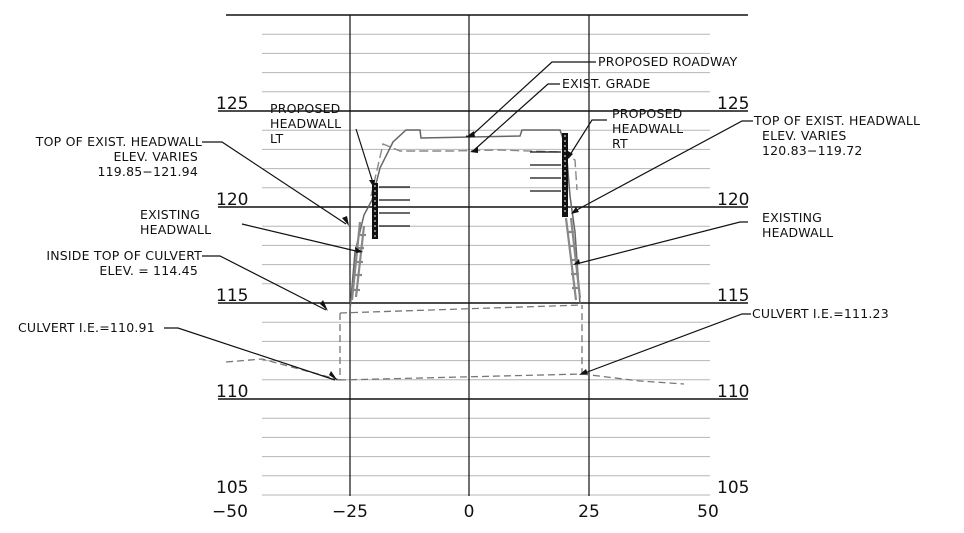 The width and height of the screenshot is (964, 533). I want to click on existing-headwall-left, so click(358, 261).